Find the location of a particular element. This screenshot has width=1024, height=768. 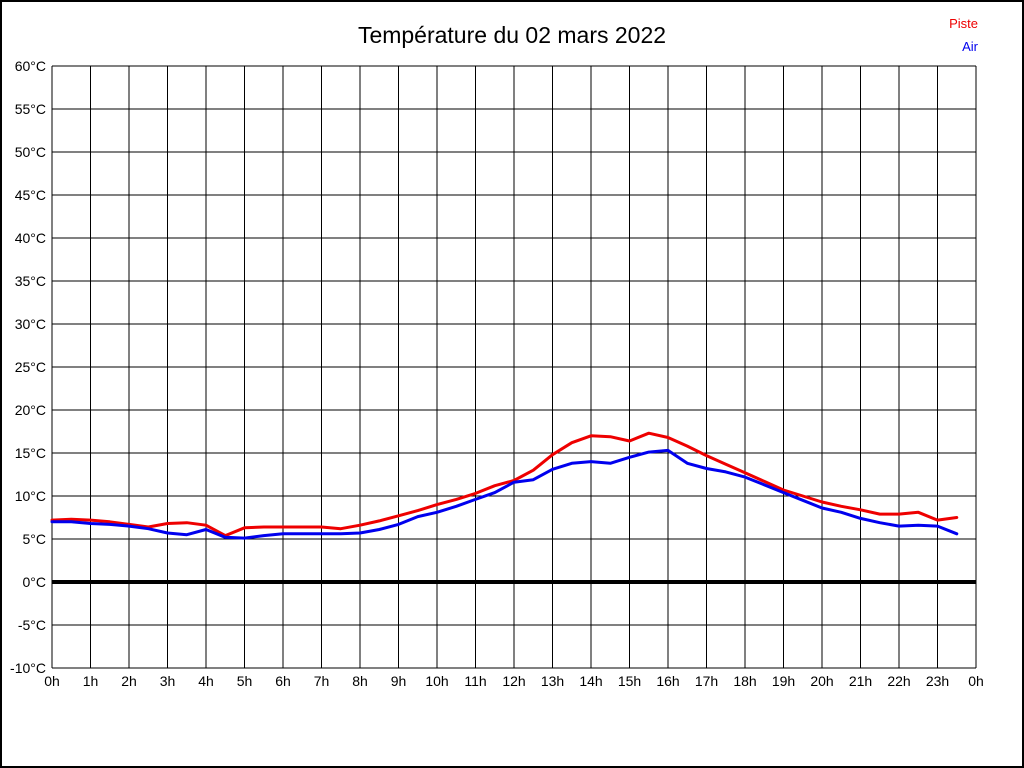

legend-label-air: Air is located at coordinates (970, 46).